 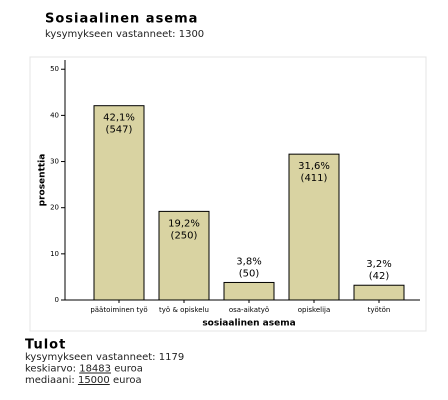 I want to click on x-tick-label: työ & opiskelu, so click(x=184, y=310).